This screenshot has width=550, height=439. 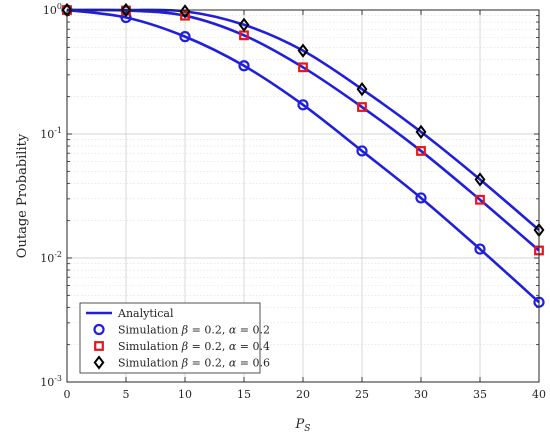 What do you see at coordinates (362, 394) in the screenshot?
I see `x-tick-label: 25` at bounding box center [362, 394].